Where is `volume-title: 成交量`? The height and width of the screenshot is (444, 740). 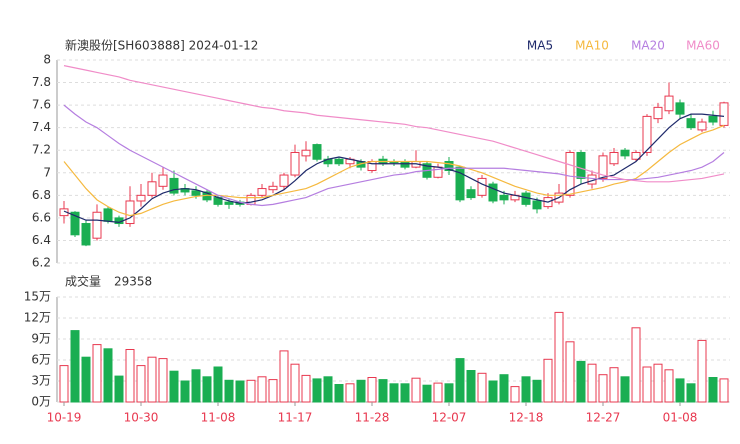 volume-title: 成交量 is located at coordinates (83, 281).